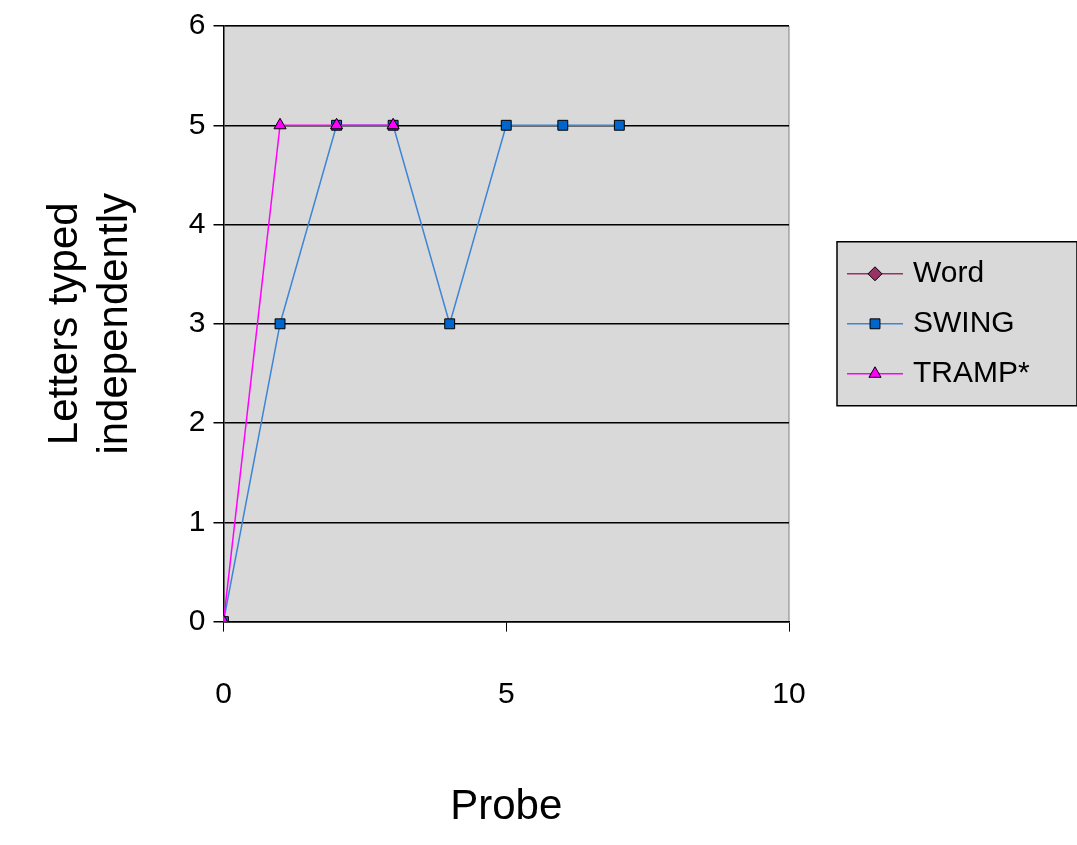  I want to click on y-tick-label: 0, so click(197, 619).